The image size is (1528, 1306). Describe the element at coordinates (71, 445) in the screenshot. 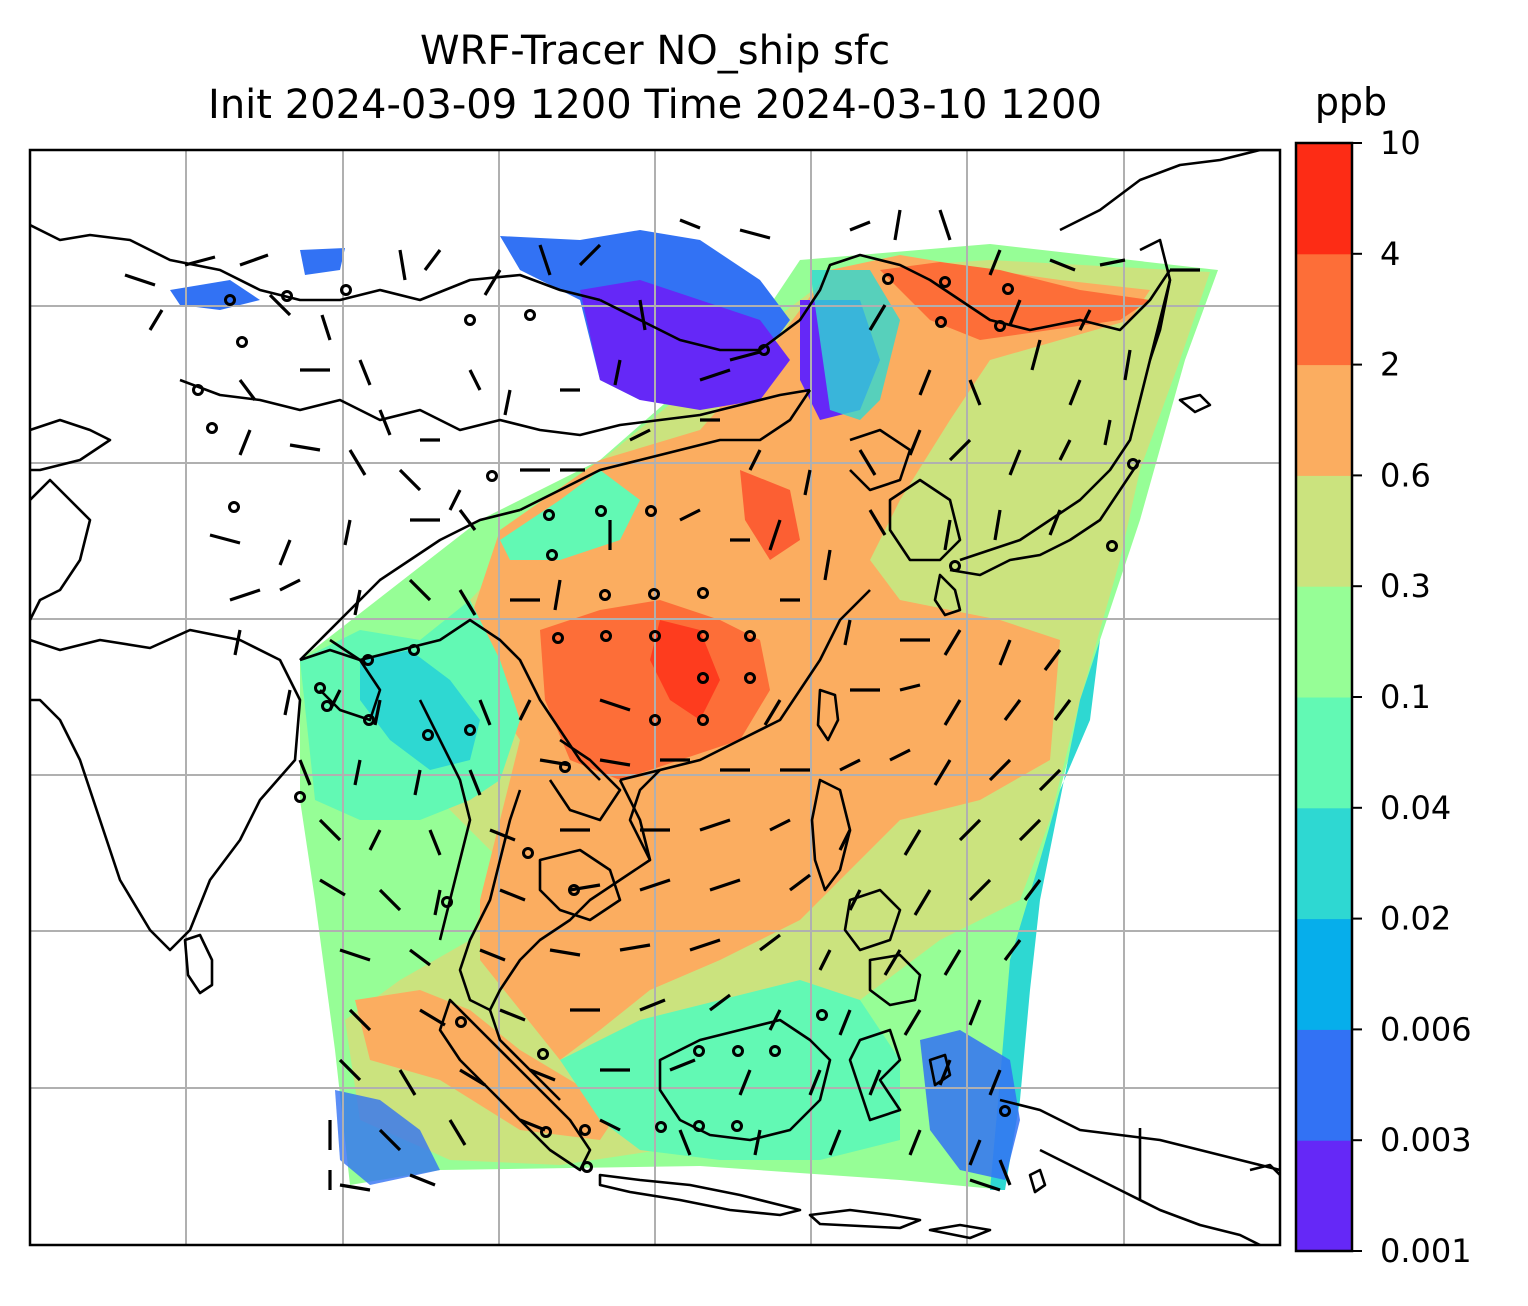

I see `west-coastline` at that location.